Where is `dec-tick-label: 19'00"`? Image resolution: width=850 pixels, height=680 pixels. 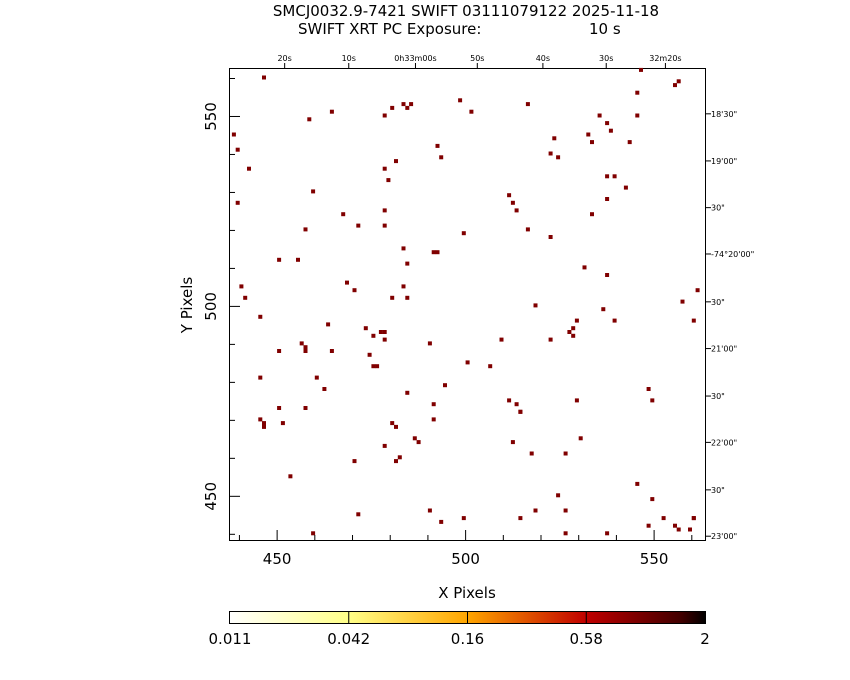
dec-tick-label: 19'00" is located at coordinates (724, 161).